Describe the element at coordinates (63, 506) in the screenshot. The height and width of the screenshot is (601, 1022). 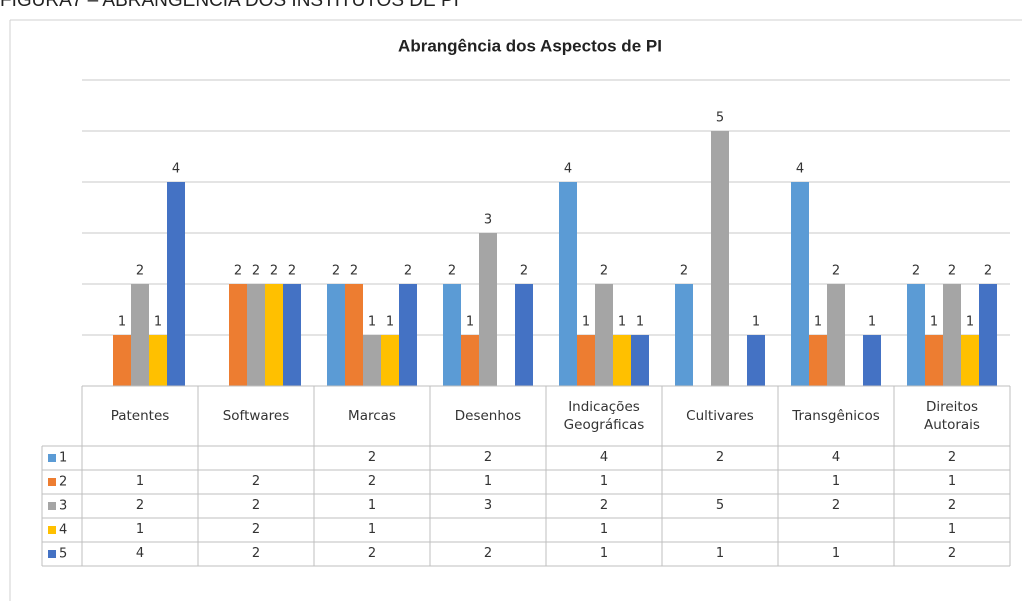
I see `legend-label: 3` at that location.